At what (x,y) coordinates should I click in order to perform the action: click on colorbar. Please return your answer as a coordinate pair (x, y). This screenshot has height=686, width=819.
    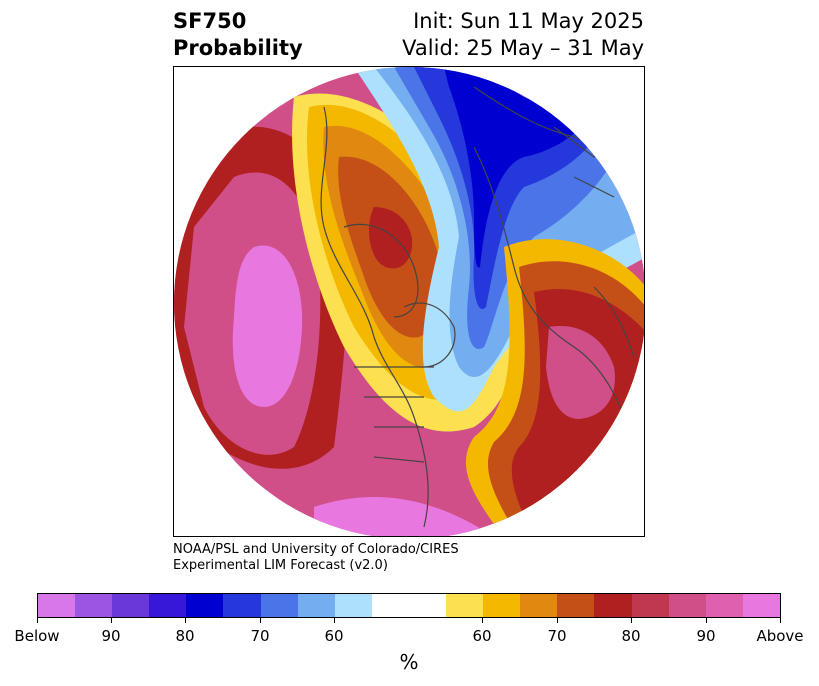
    Looking at the image, I should click on (409, 605).